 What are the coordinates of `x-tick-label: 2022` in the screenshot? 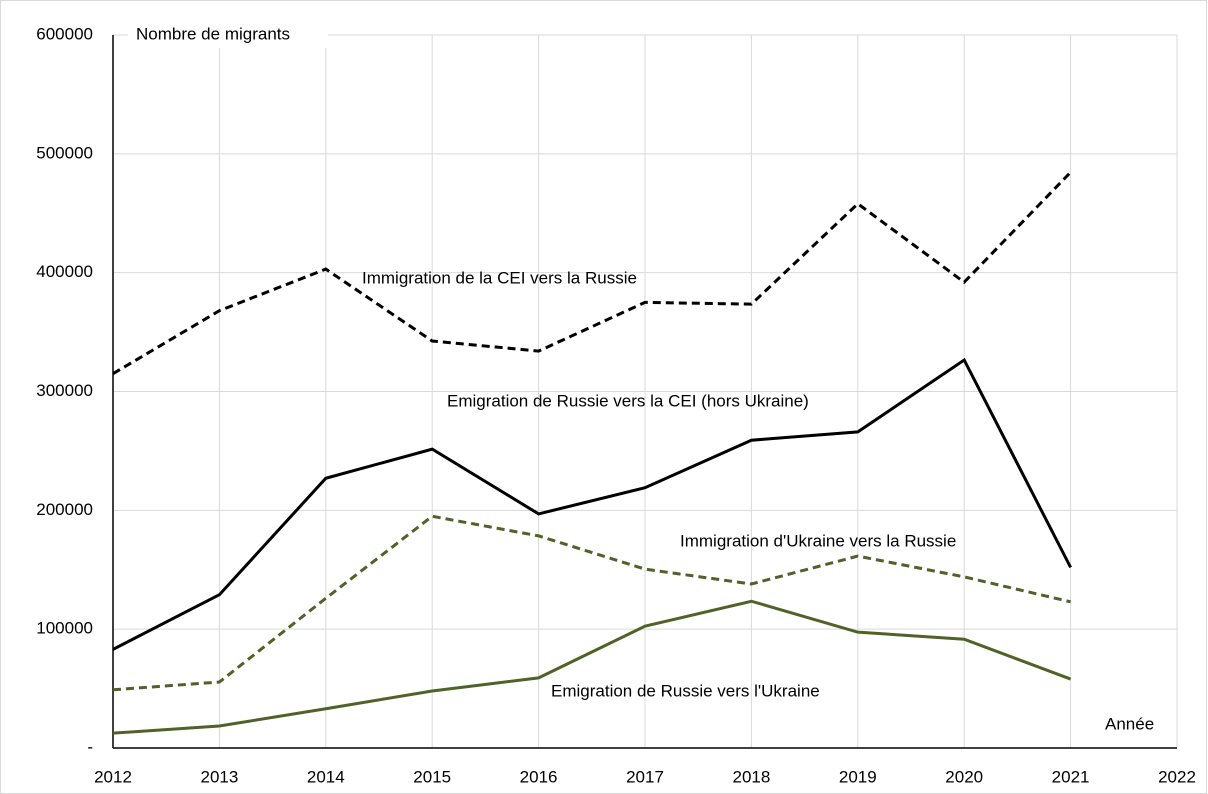 It's located at (1177, 776).